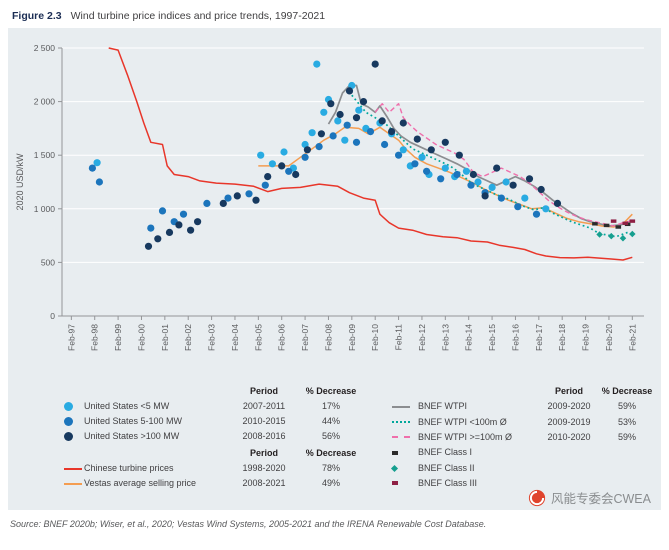  I want to click on svg-text: 0, so click(52, 316).